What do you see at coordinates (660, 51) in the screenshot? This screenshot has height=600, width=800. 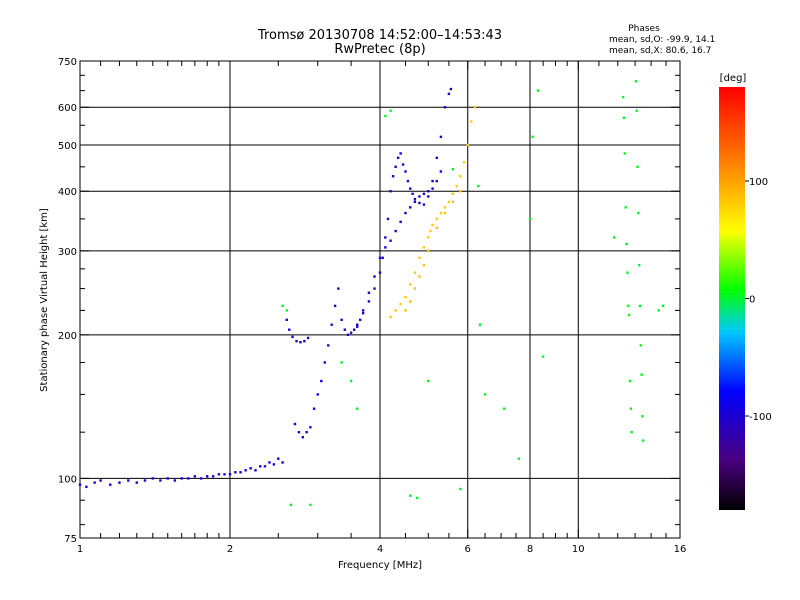 I see `phase-stats-x: mean, sd,X: 80.6, 16.7` at bounding box center [660, 51].